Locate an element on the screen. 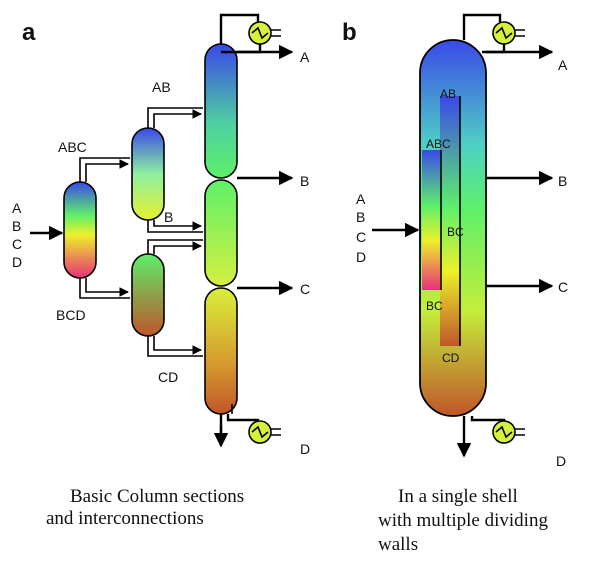 The width and height of the screenshot is (601, 561). panel-a-letter: a is located at coordinates (29, 32).